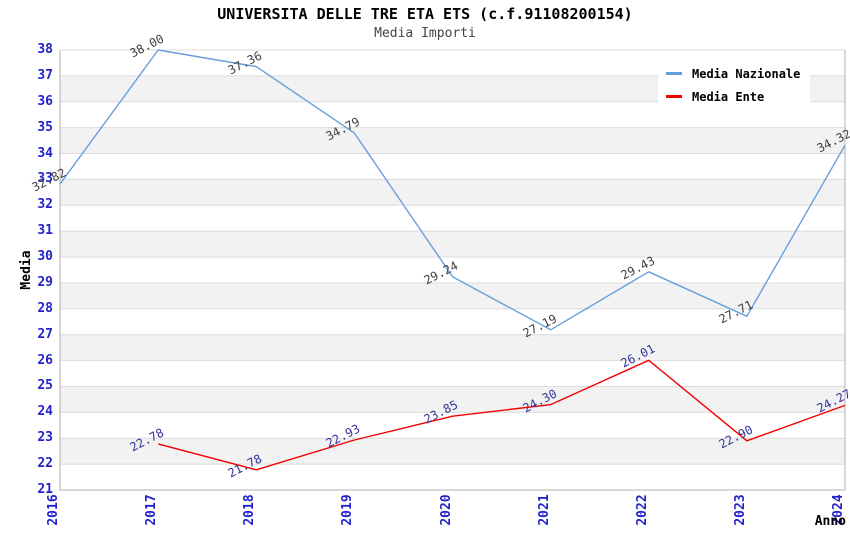 This screenshot has width=850, height=550. I want to click on y-tick-label: 30, so click(45, 257).